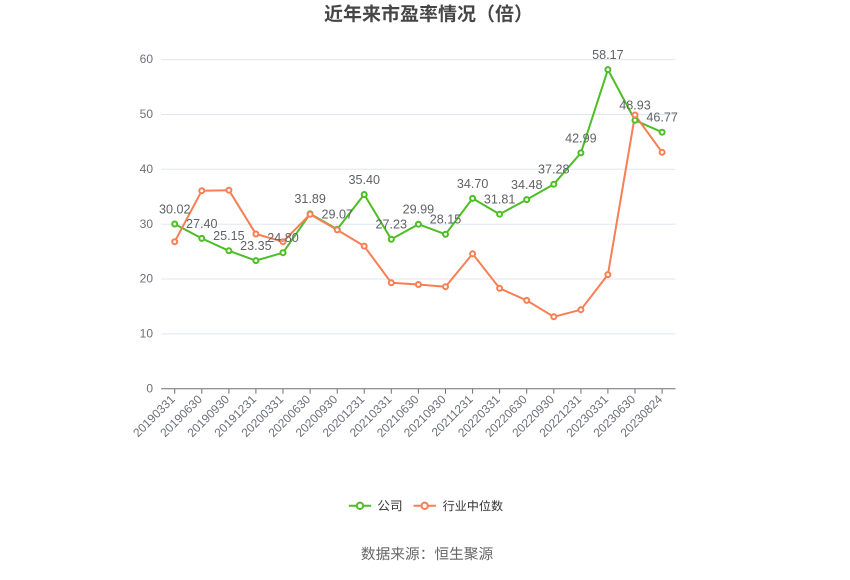 The width and height of the screenshot is (850, 580). Describe the element at coordinates (147, 169) in the screenshot. I see `svg-text: 40` at that location.